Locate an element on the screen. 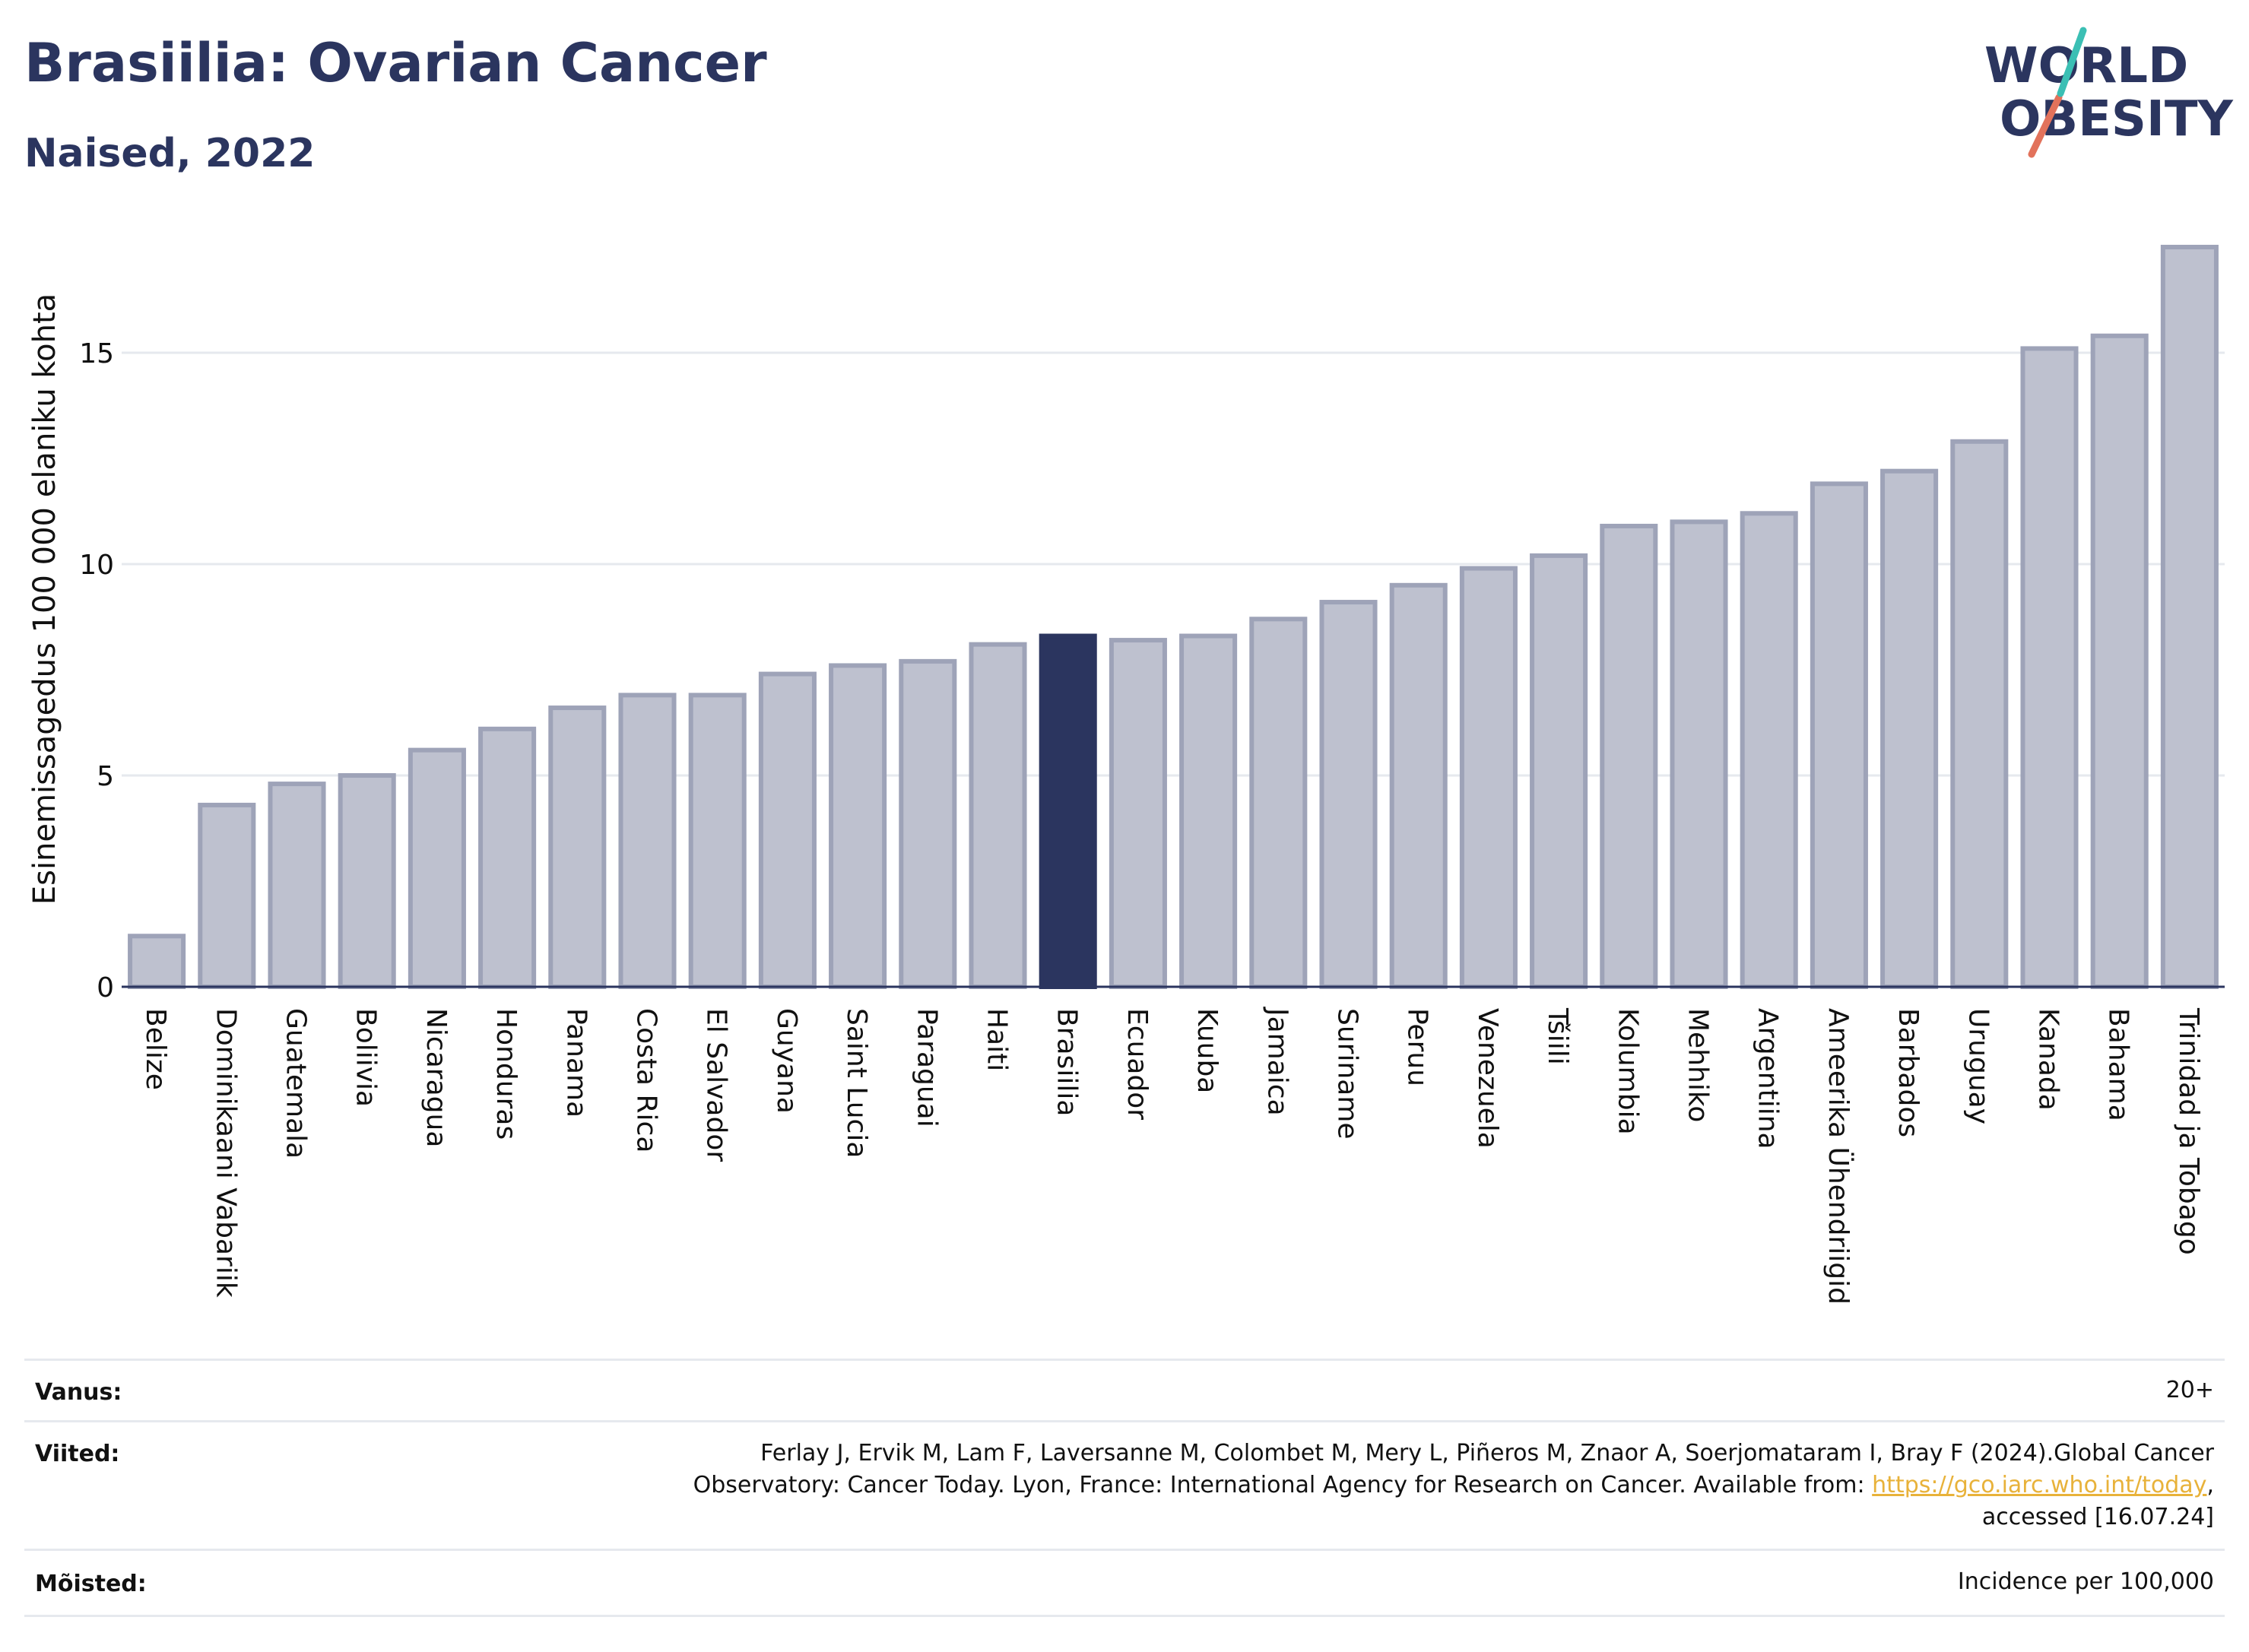 This screenshot has width=2249, height=1652. chart-subtitle: Naised, 2022 is located at coordinates (170, 153).